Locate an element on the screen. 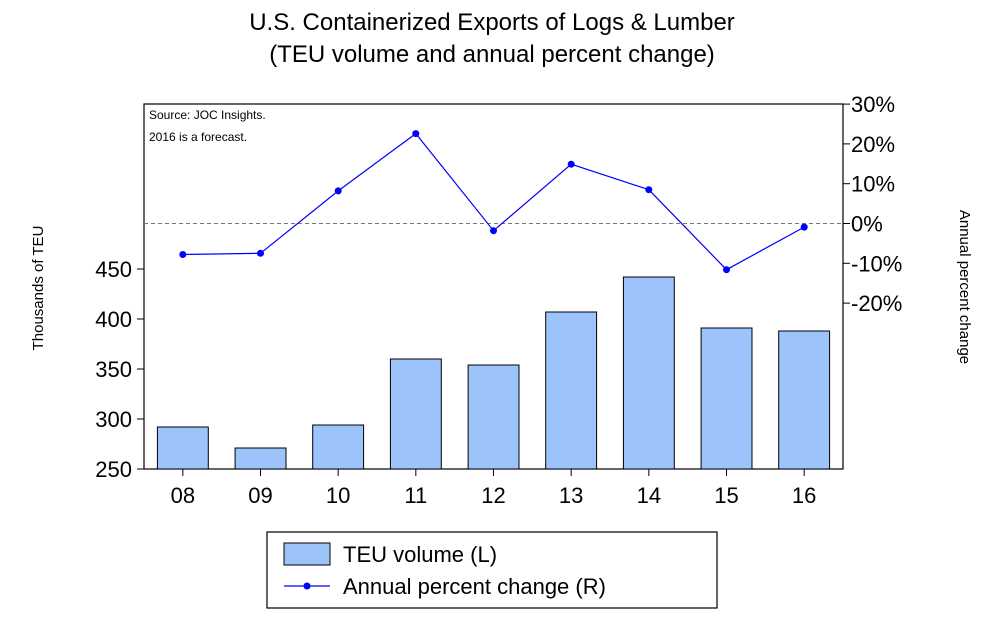 Image resolution: width=999 pixels, height=630 pixels. chart-subtitle: (TEU volume and annual percent change) is located at coordinates (492, 54).